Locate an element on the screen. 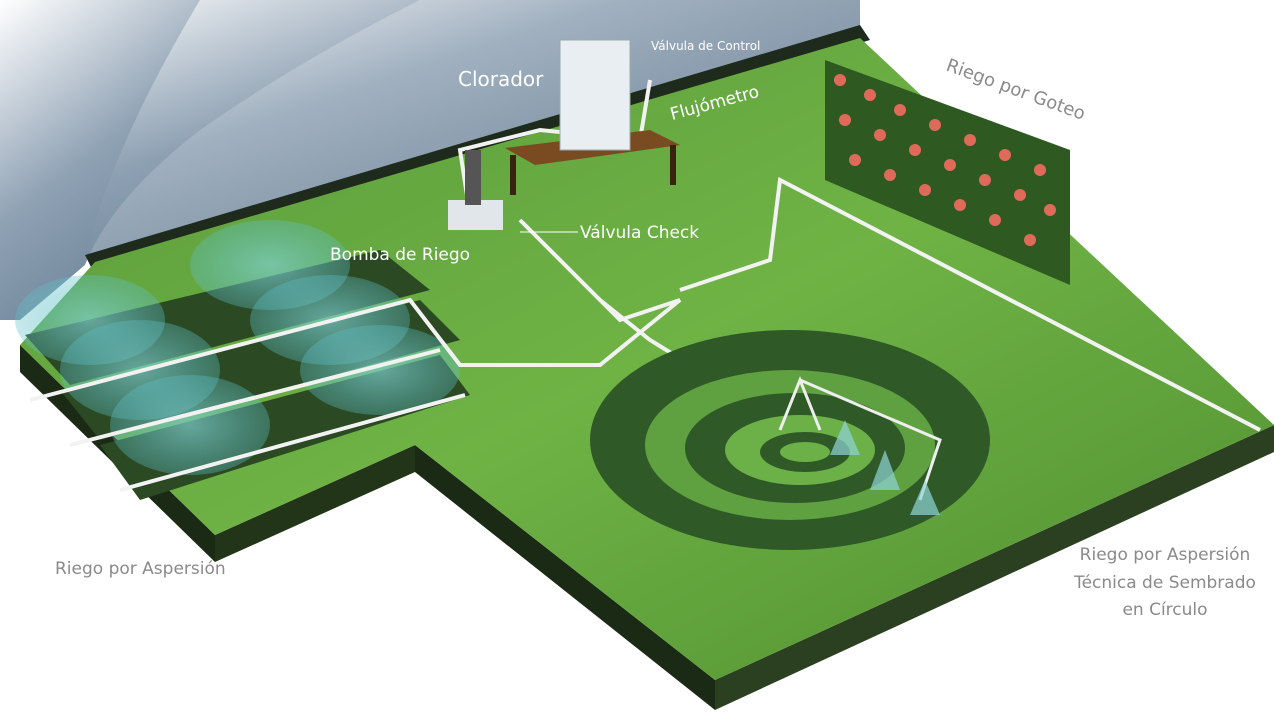 The image size is (1274, 714). label-aspersion: Riego por Aspersión is located at coordinates (140, 569).